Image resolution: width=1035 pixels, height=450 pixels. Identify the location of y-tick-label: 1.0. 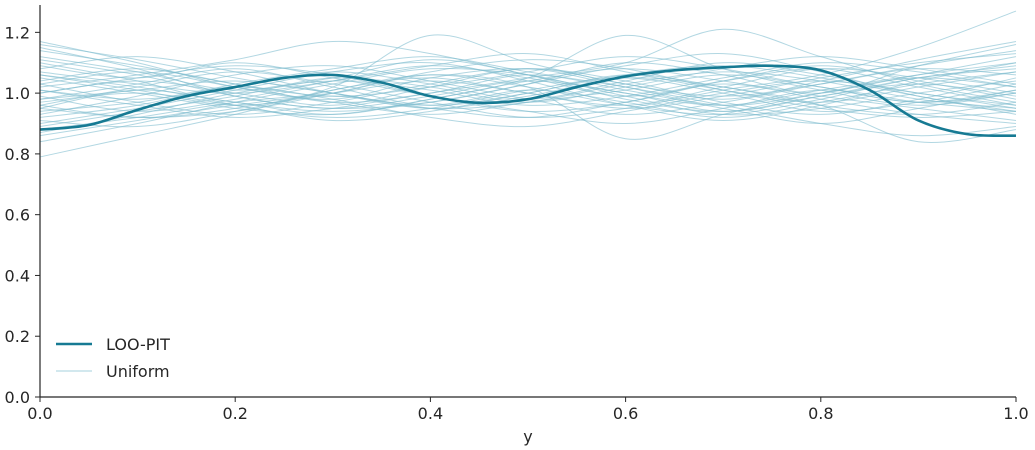
(17, 93).